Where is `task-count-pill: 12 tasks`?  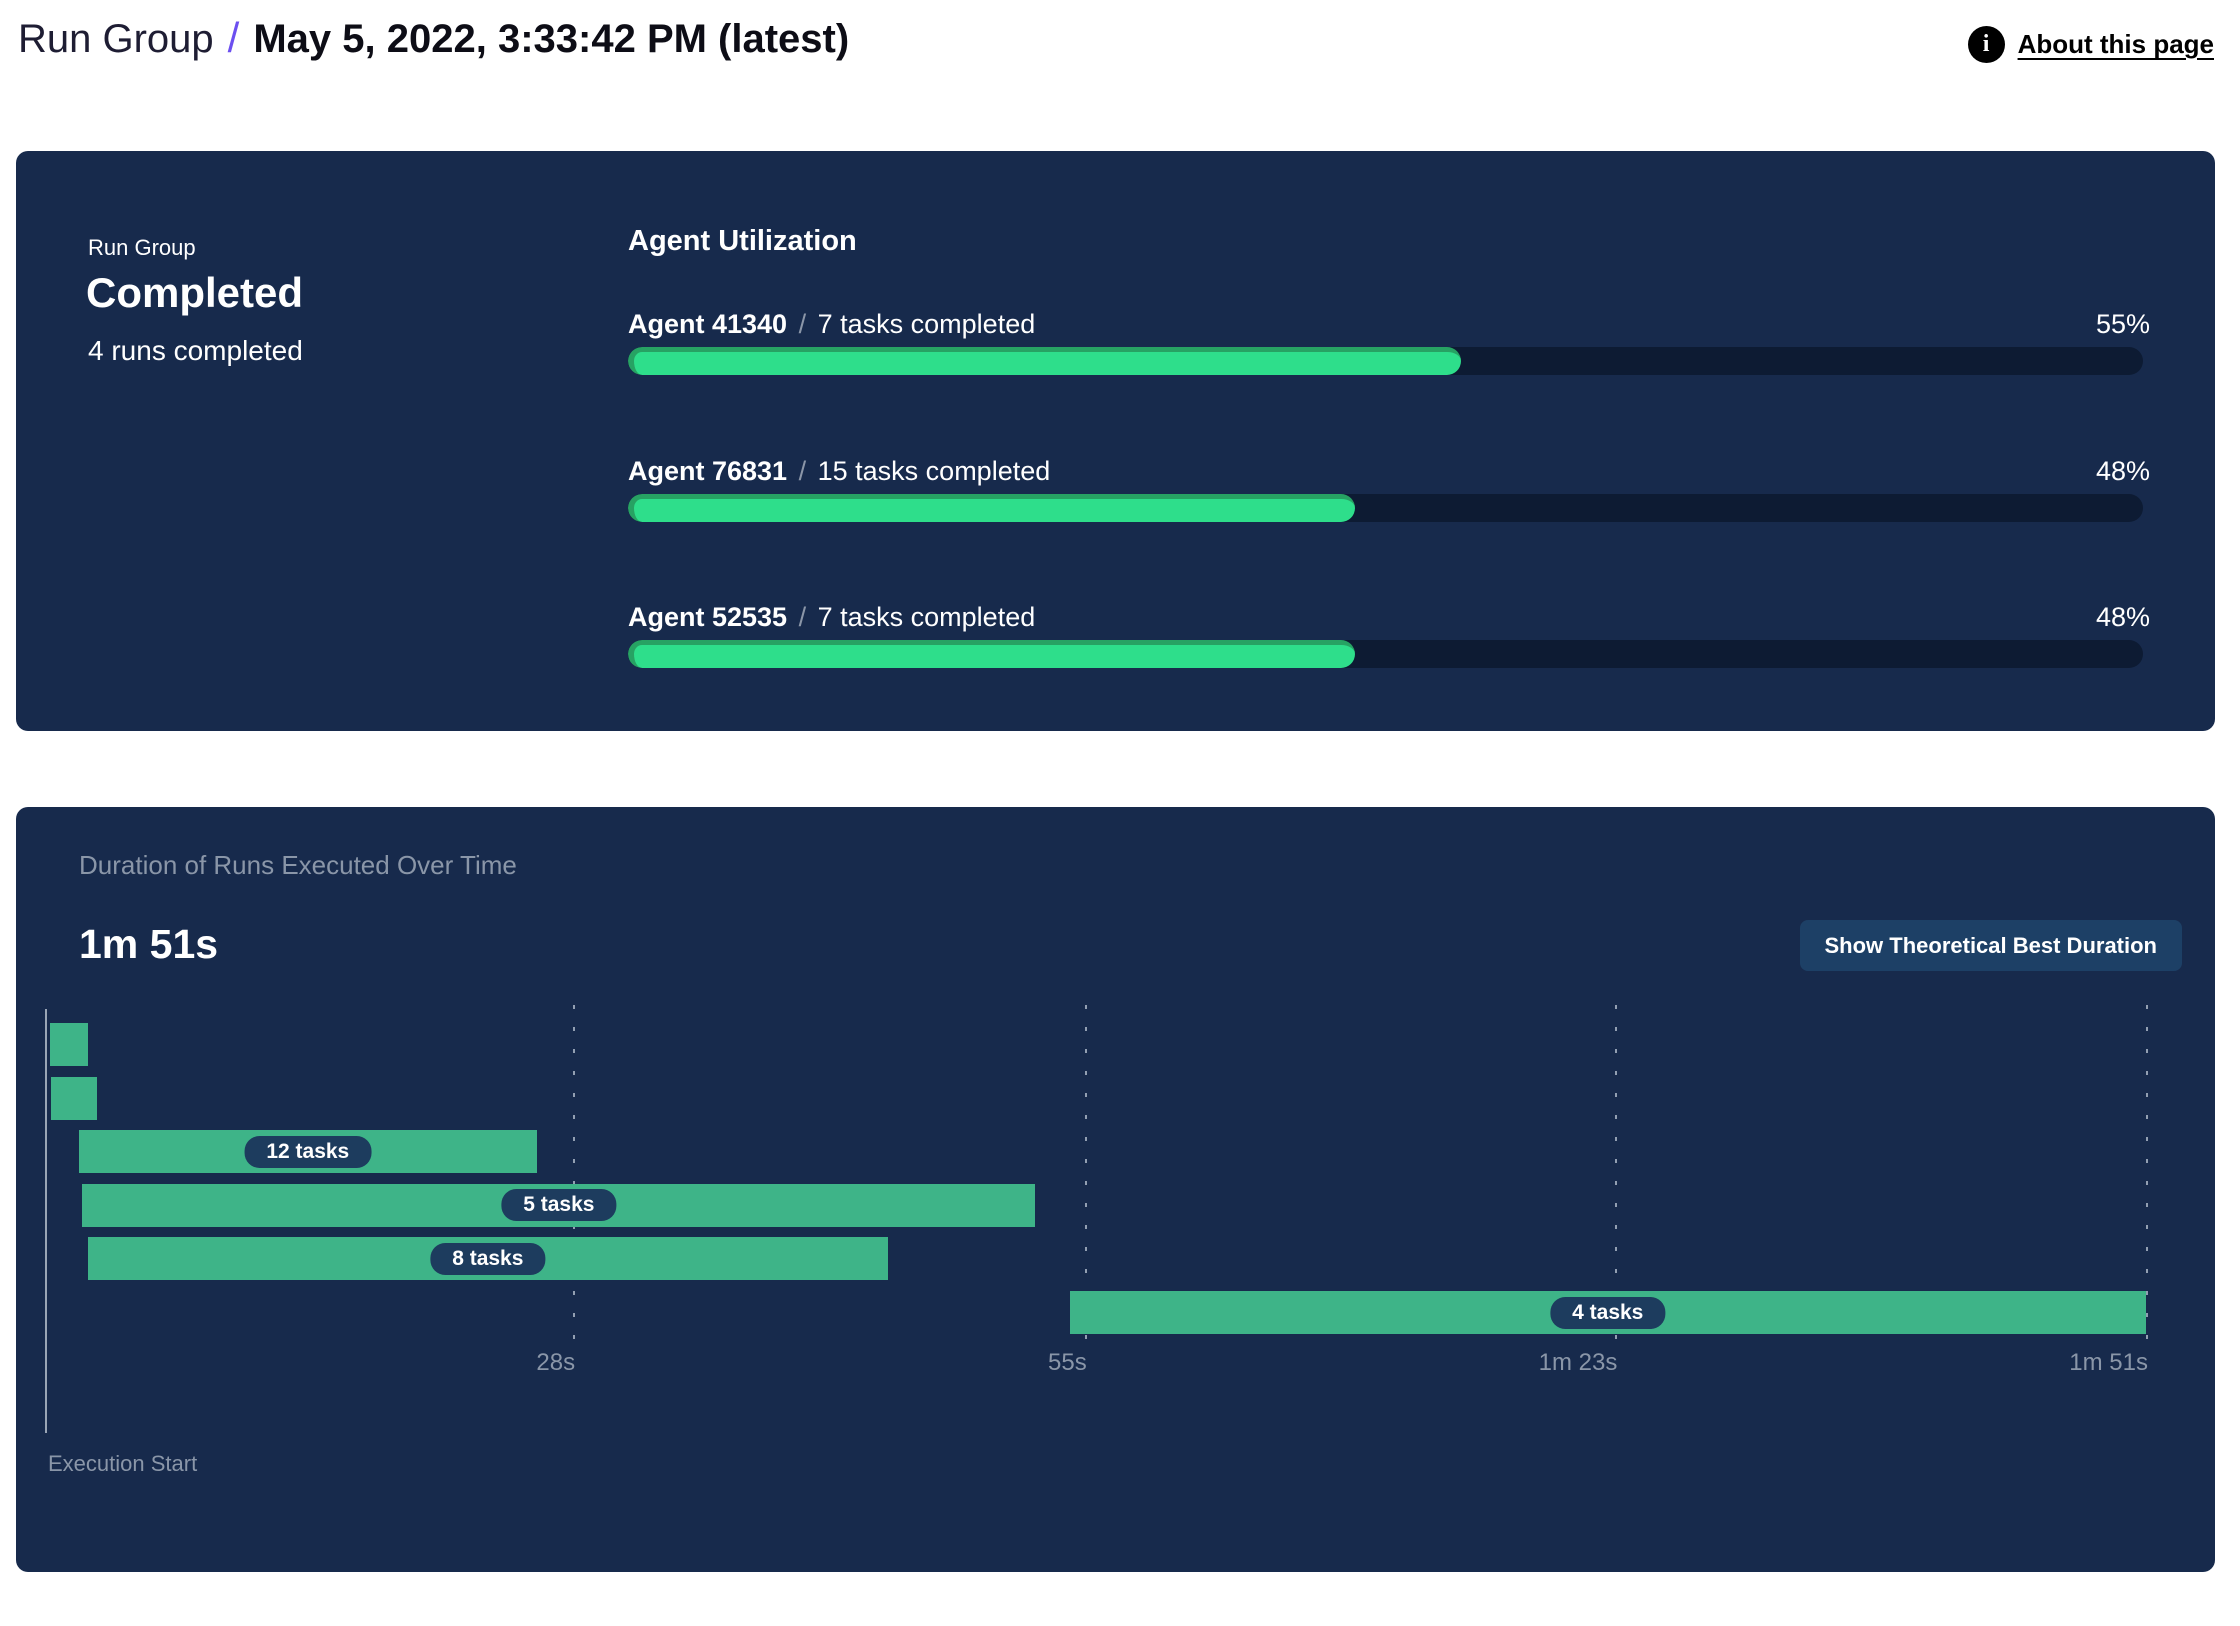
task-count-pill: 12 tasks is located at coordinates (308, 1151).